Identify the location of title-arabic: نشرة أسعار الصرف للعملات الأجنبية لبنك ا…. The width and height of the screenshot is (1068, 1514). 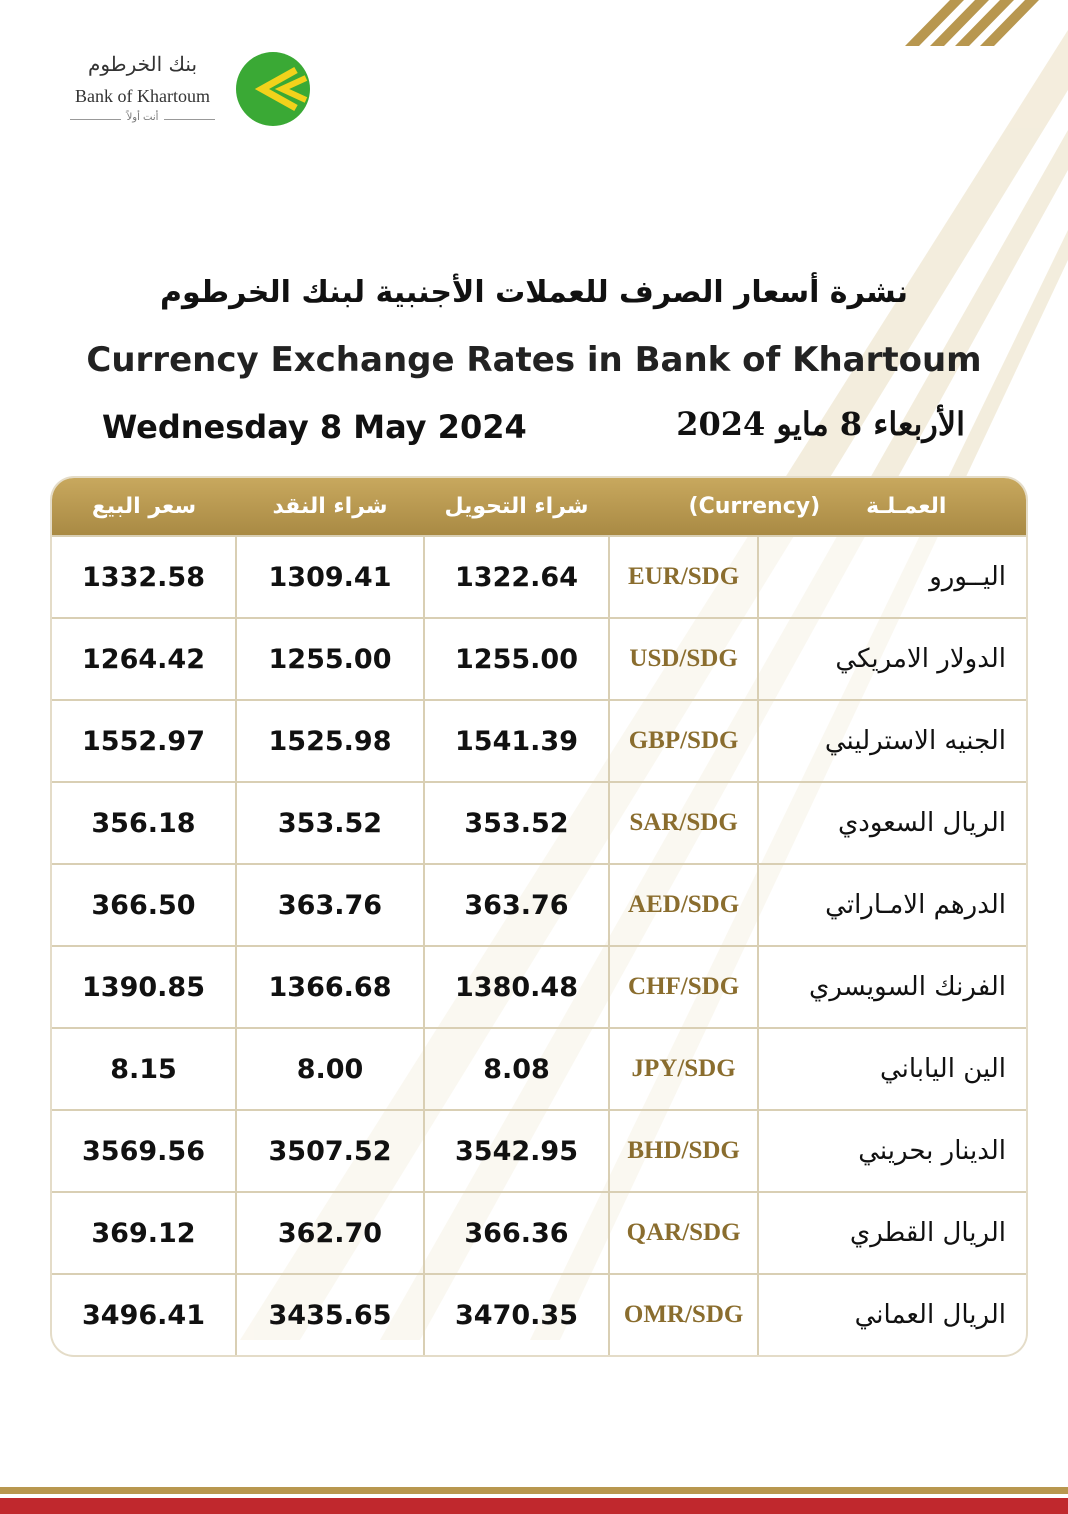
(534, 292).